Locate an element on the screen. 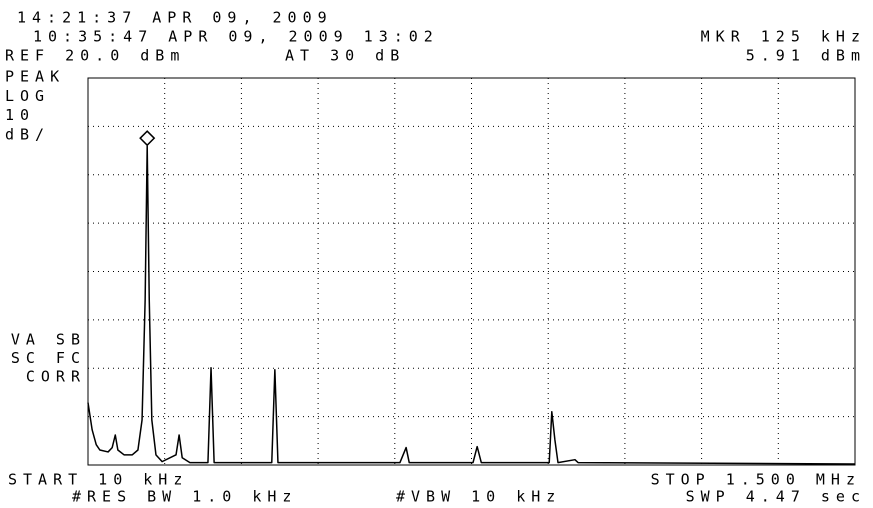 The width and height of the screenshot is (873, 508). side-label: dB/ is located at coordinates (27, 134).